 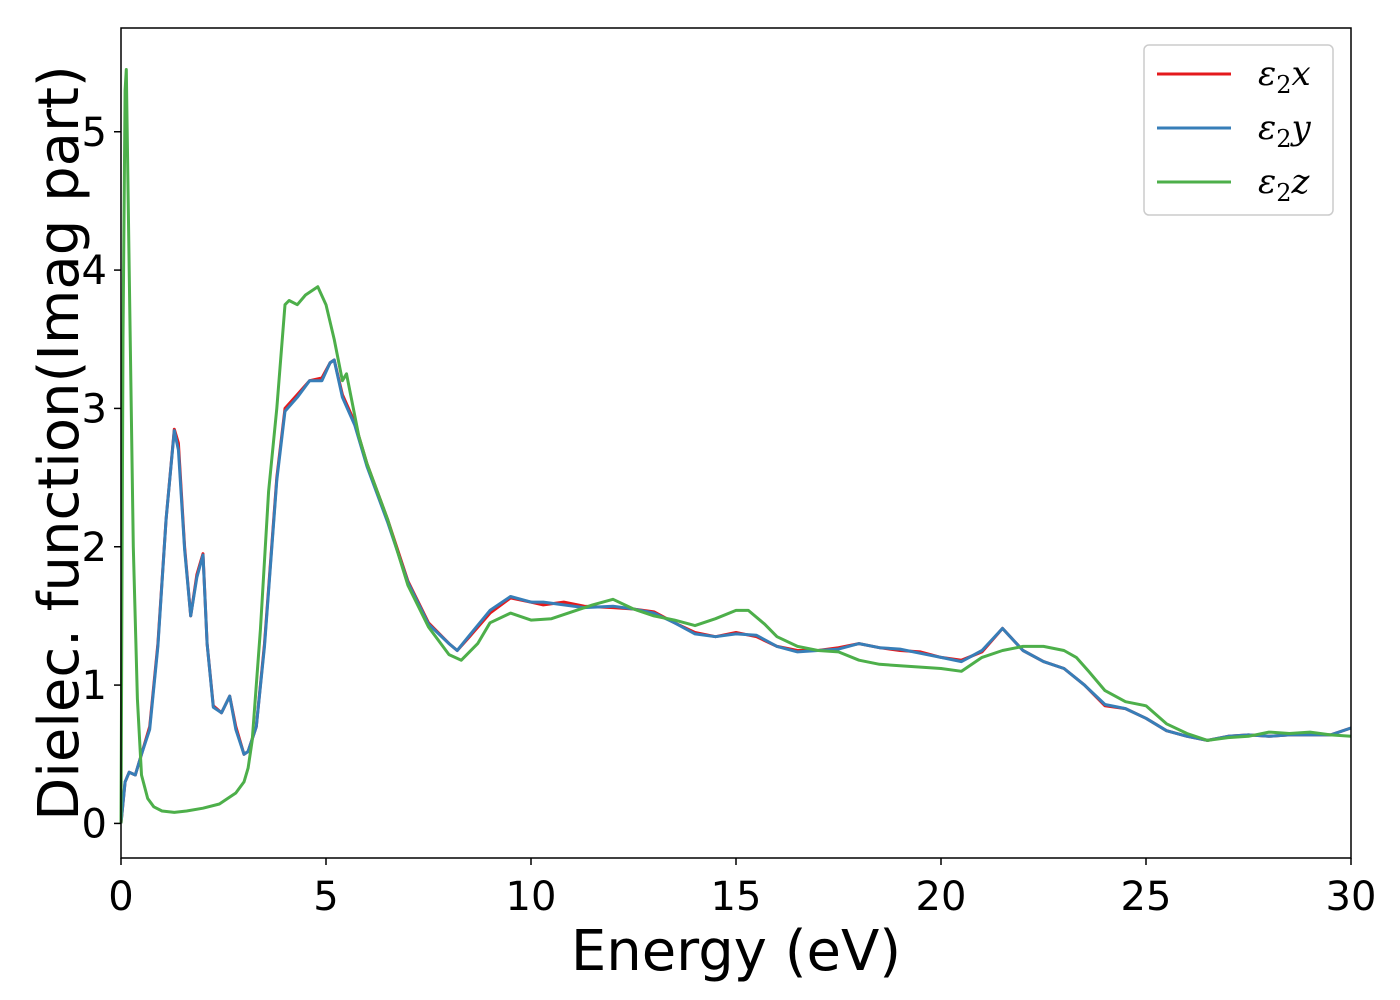 I want to click on y-tick-label: 5, so click(x=94, y=133).